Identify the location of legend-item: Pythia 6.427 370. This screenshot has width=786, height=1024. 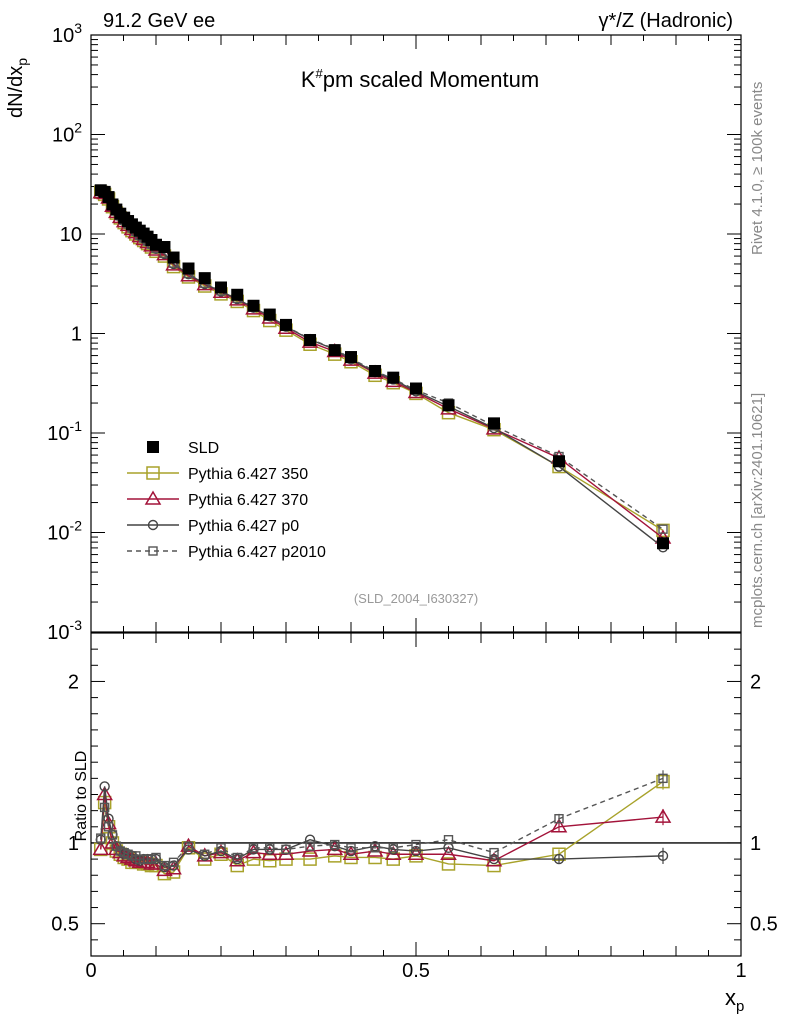
(217, 499).